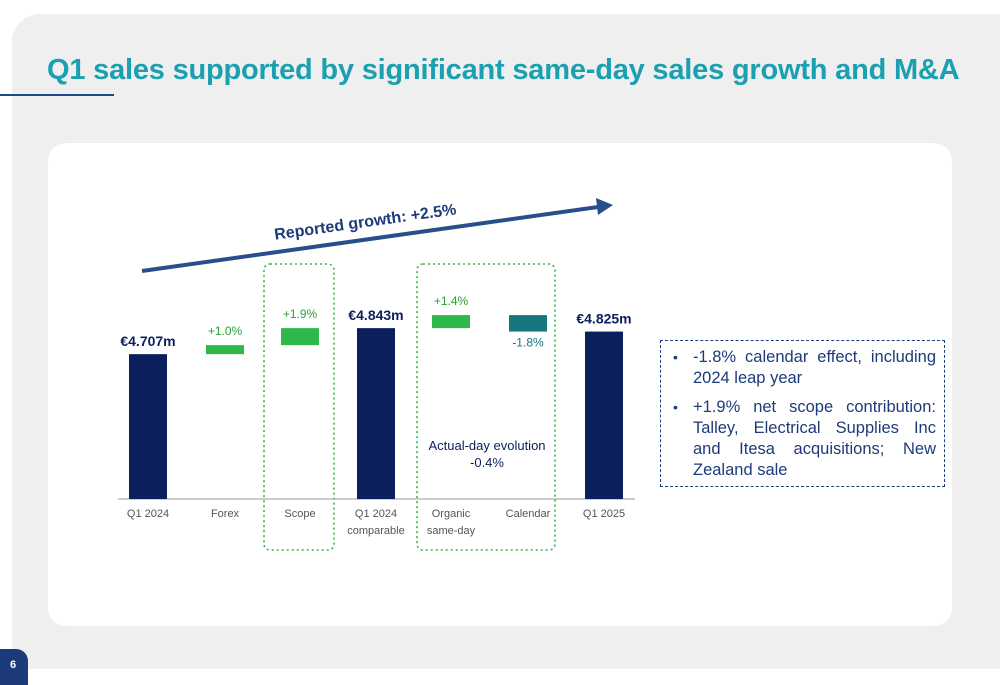 This screenshot has width=1000, height=685. I want to click on value-label-scope: +1.9%, so click(300, 314).